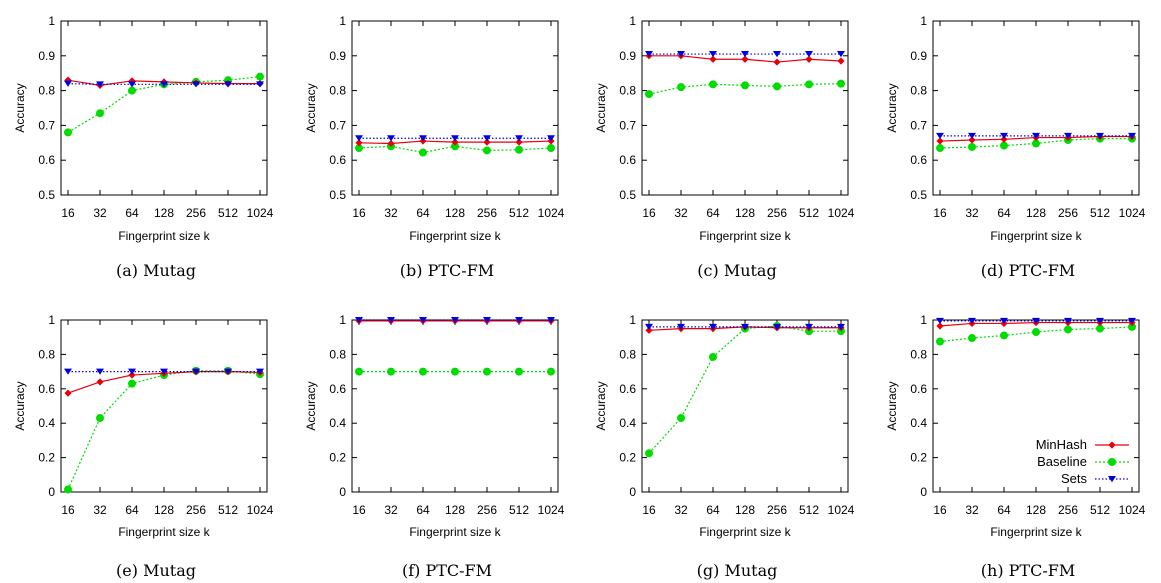  I want to click on legend: MinHash Baseline Sets, so click(1082, 461).